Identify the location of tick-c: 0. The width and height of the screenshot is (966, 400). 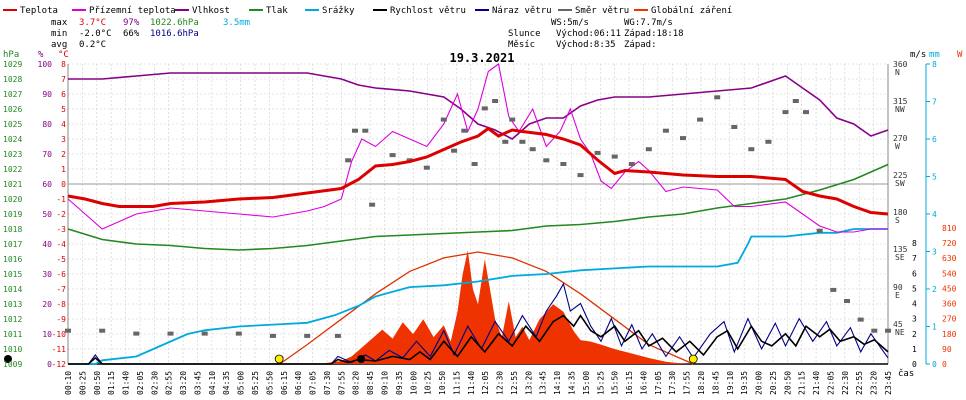
(63, 184).